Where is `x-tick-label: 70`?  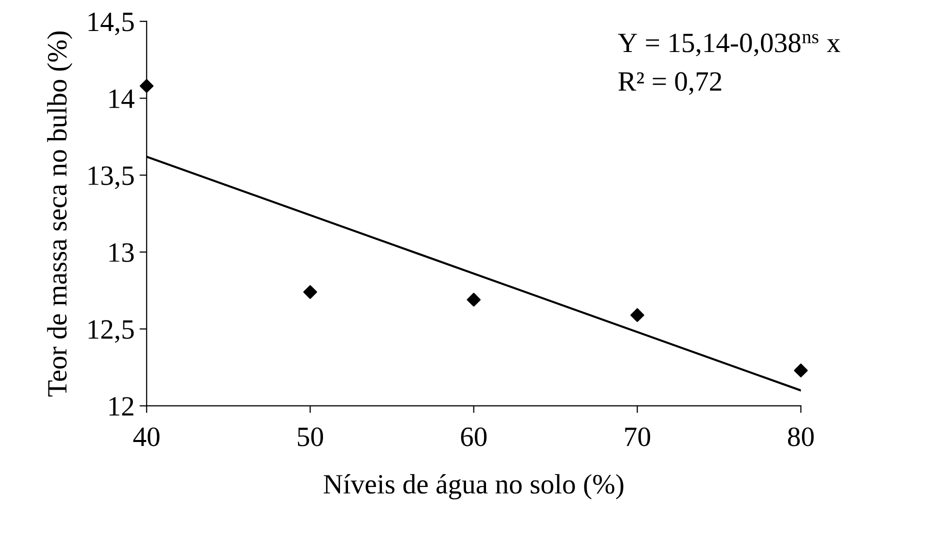
x-tick-label: 70 is located at coordinates (637, 436).